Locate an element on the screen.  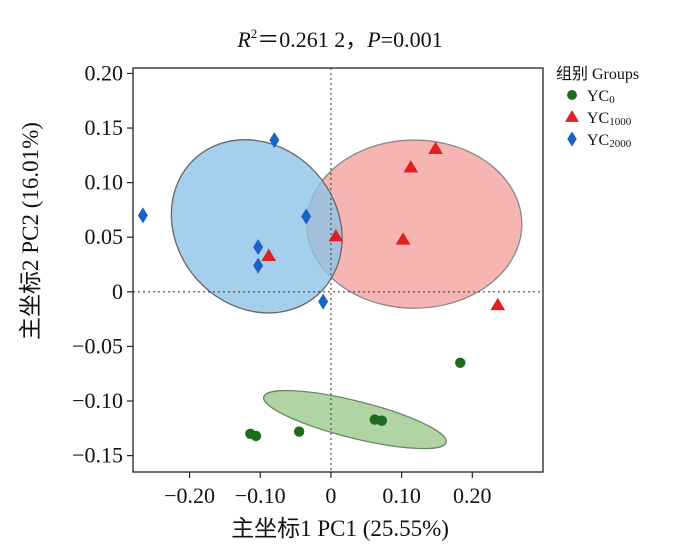
legend-label-YC1000: YC1000 is located at coordinates (609, 119).